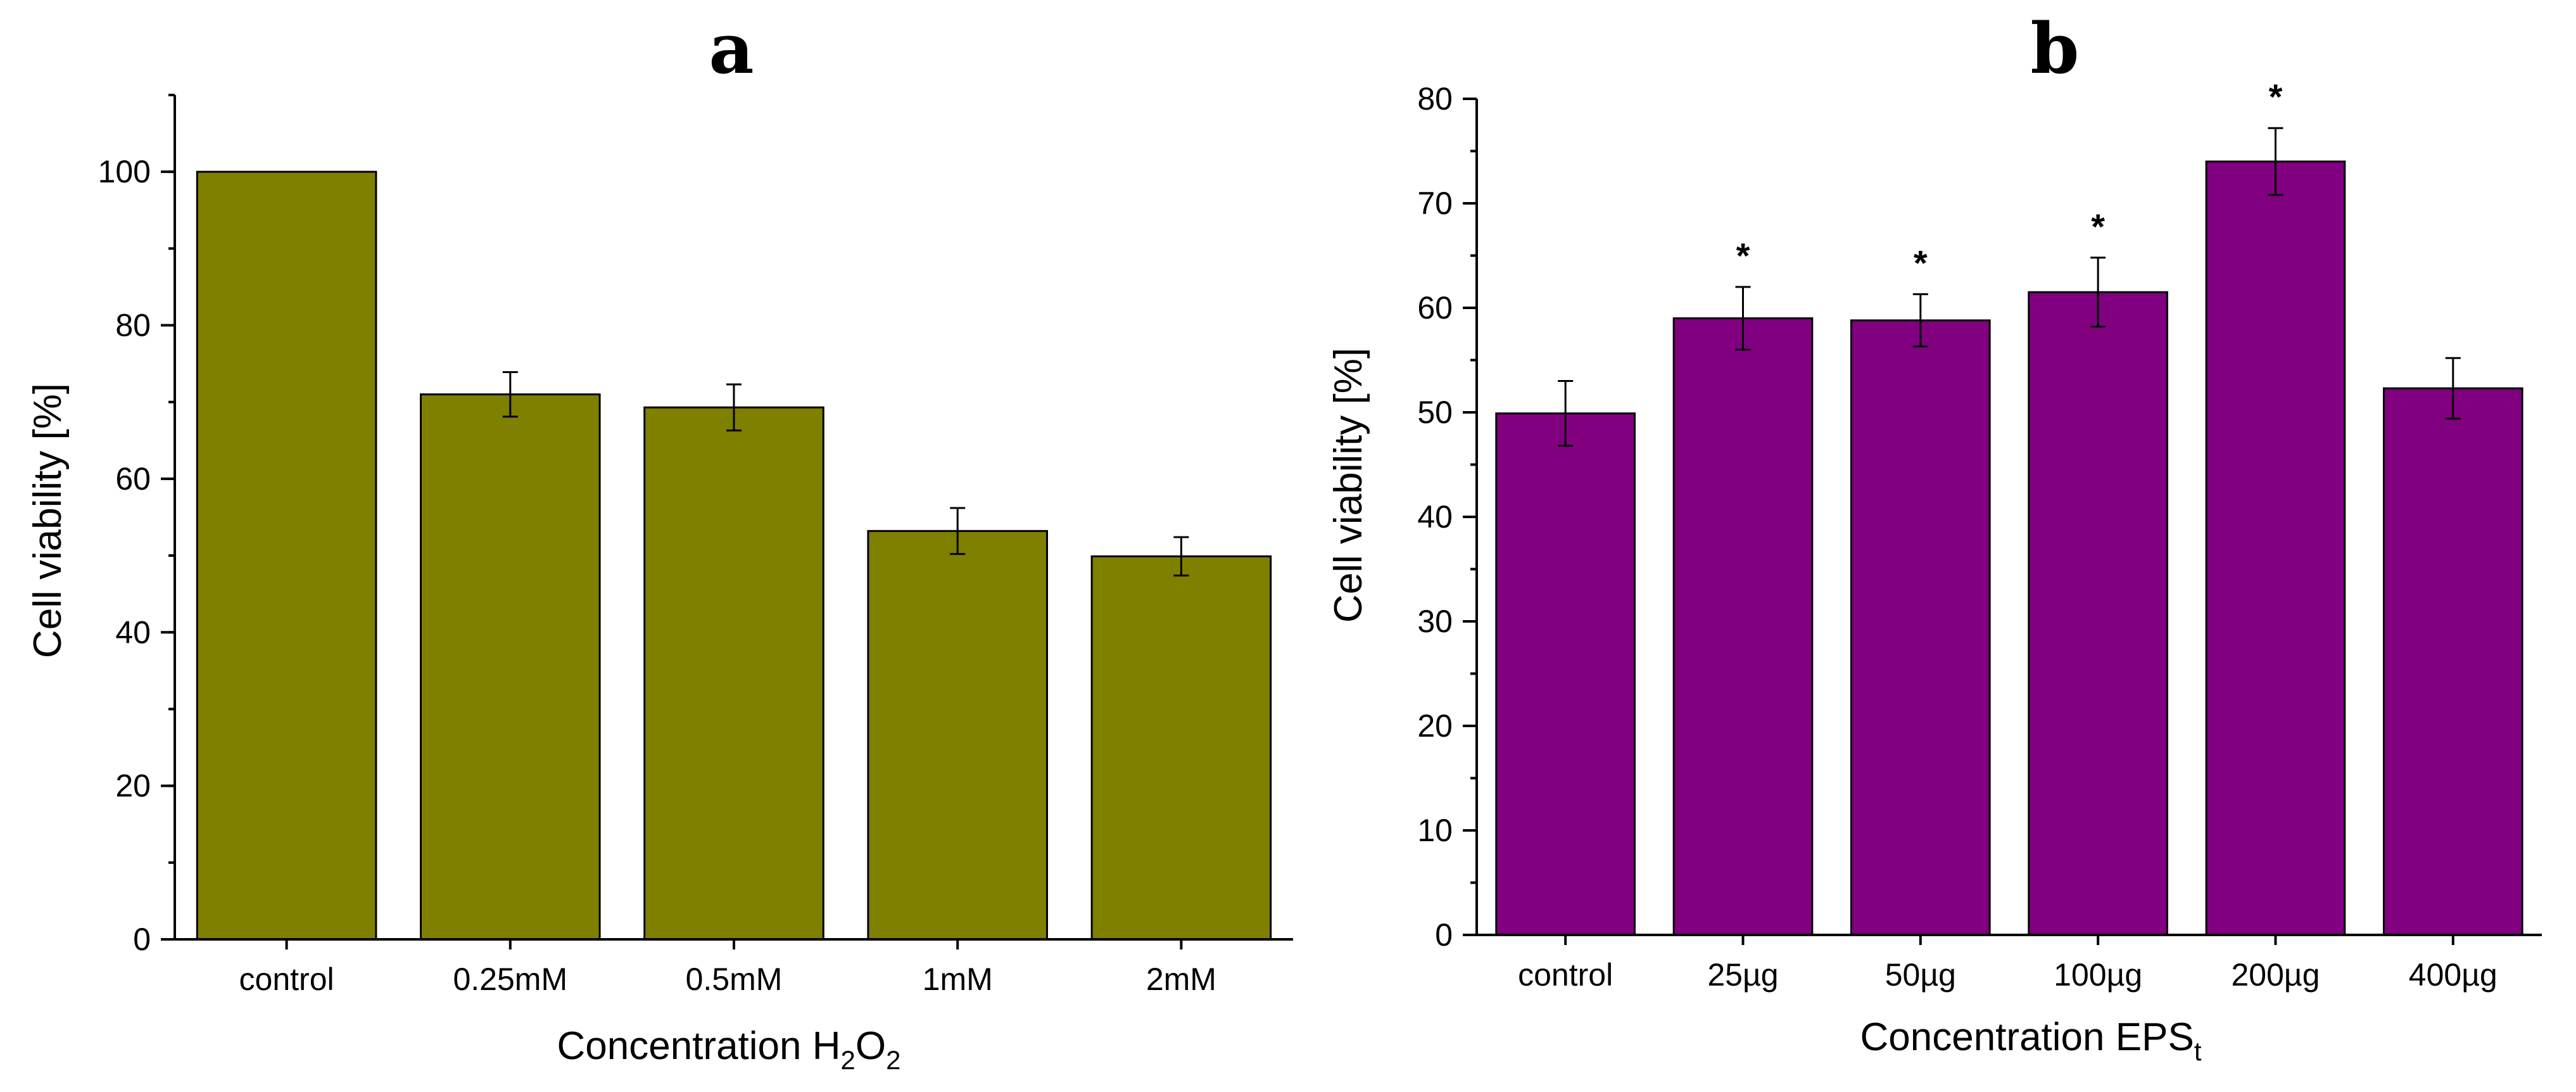  Describe the element at coordinates (1181, 980) in the screenshot. I see `x-tick-label: 2mM` at that location.